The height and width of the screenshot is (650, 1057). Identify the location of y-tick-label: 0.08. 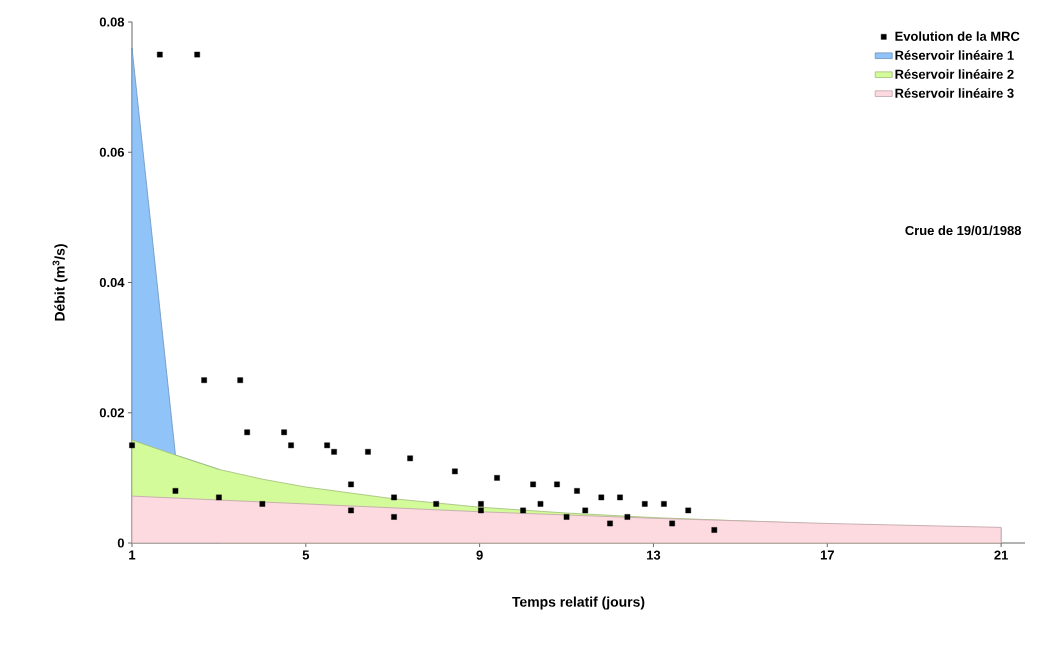
(112, 22).